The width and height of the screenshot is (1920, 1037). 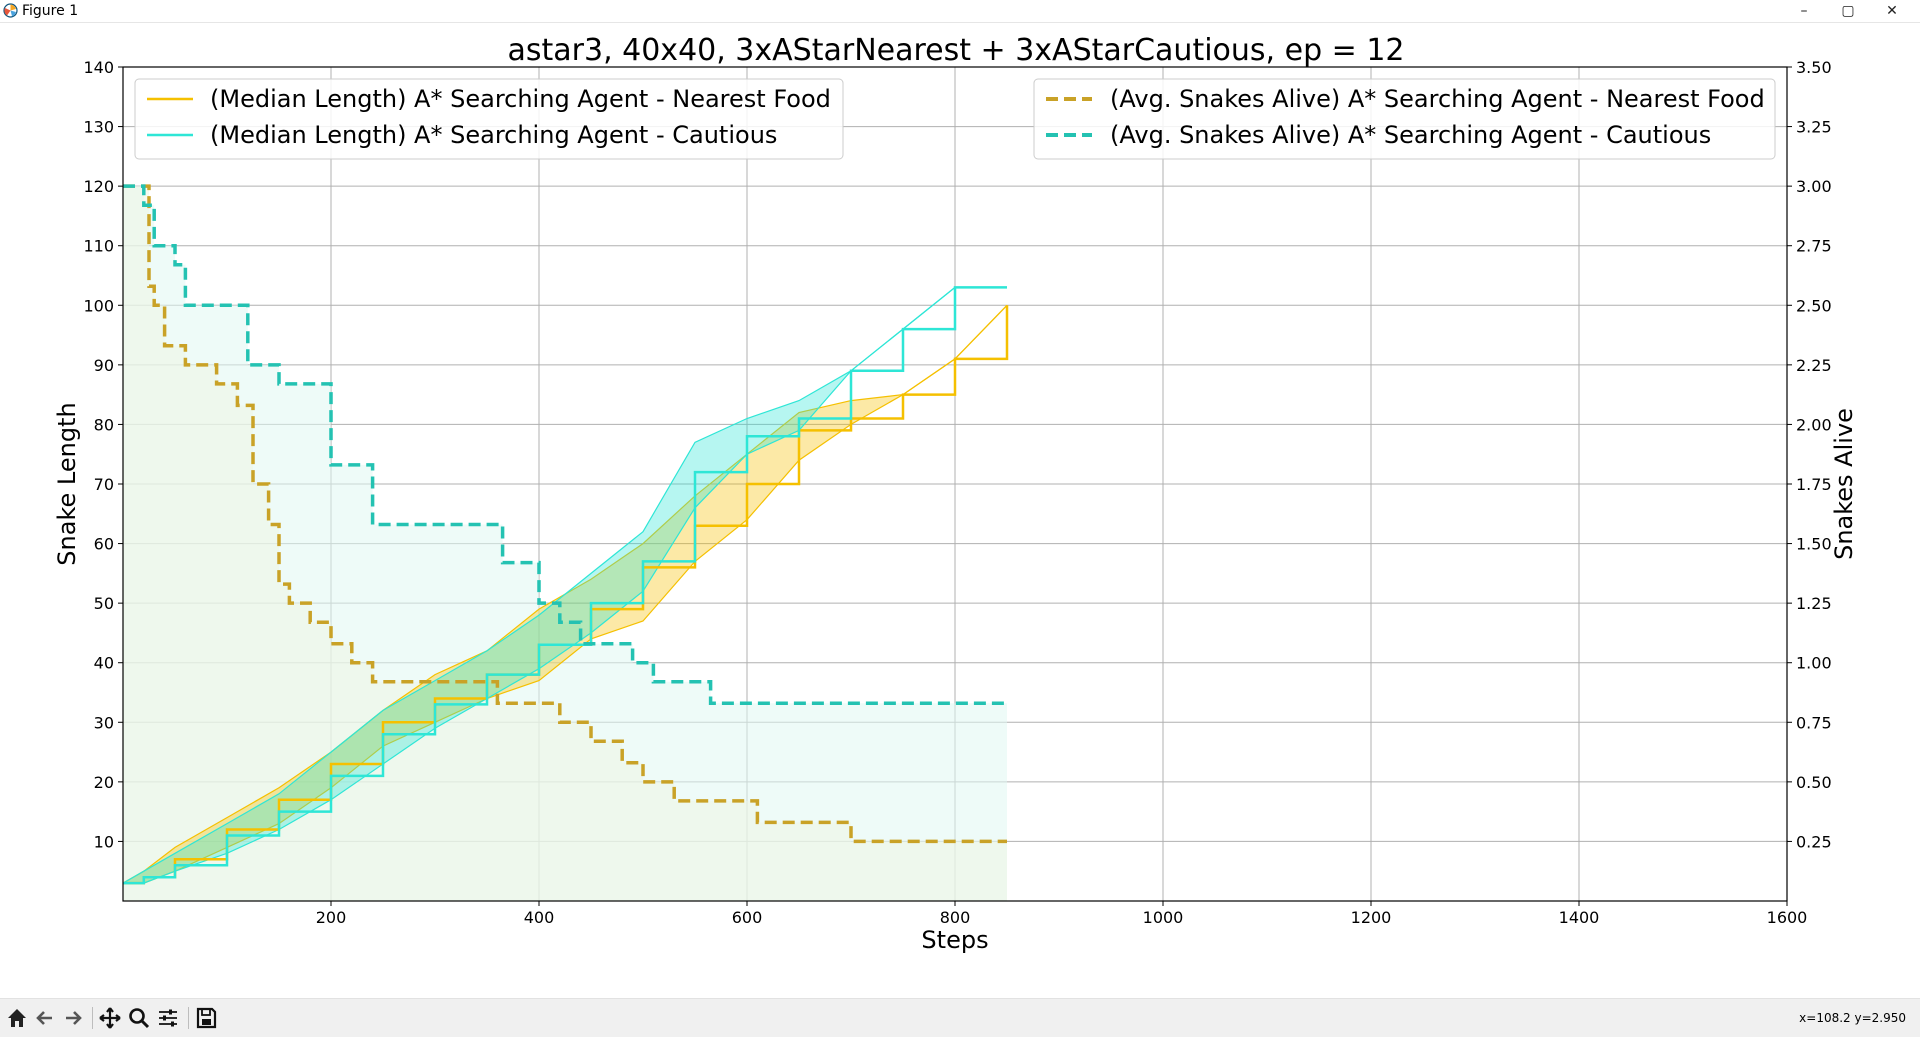 What do you see at coordinates (98, 246) in the screenshot?
I see `y-tick-label: 110` at bounding box center [98, 246].